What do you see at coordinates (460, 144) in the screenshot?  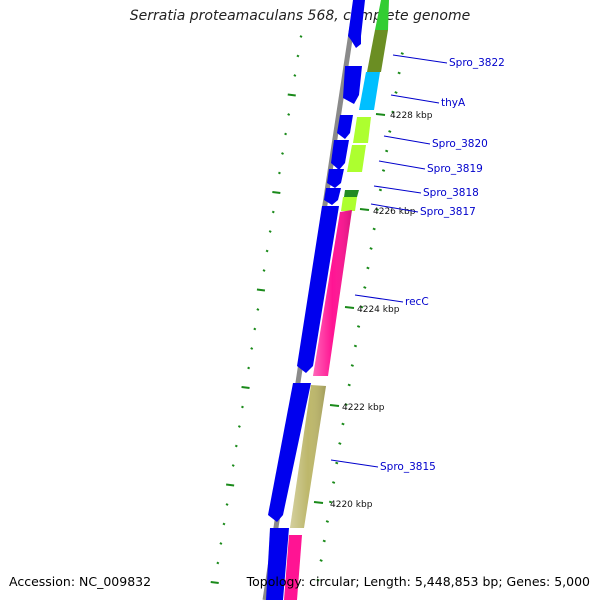 I see `gene-label-spro-3820: Spro_3820` at bounding box center [460, 144].